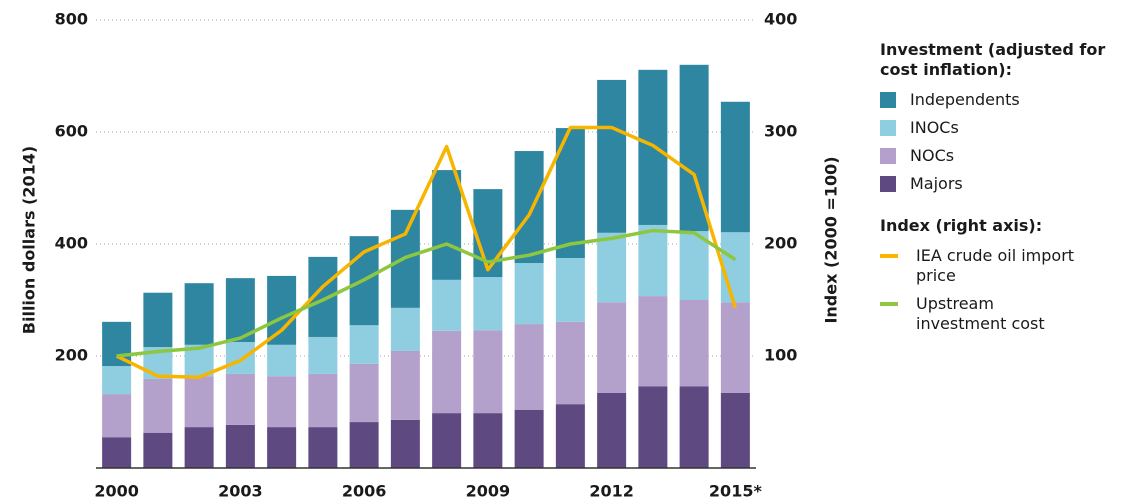 The height and width of the screenshot is (503, 1144). Describe the element at coordinates (488, 491) in the screenshot. I see `x-tick-label: 2009` at that location.